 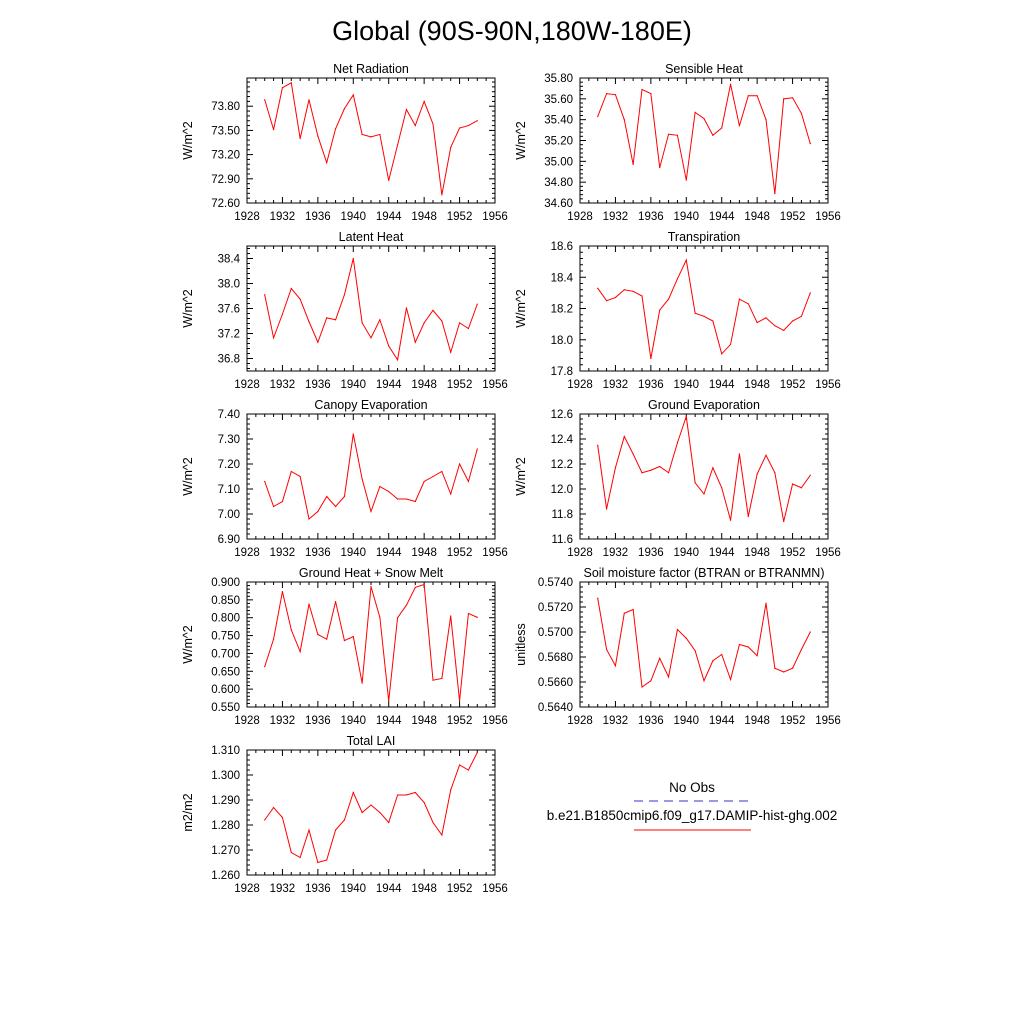 What do you see at coordinates (371, 642) in the screenshot?
I see `series-line` at bounding box center [371, 642].